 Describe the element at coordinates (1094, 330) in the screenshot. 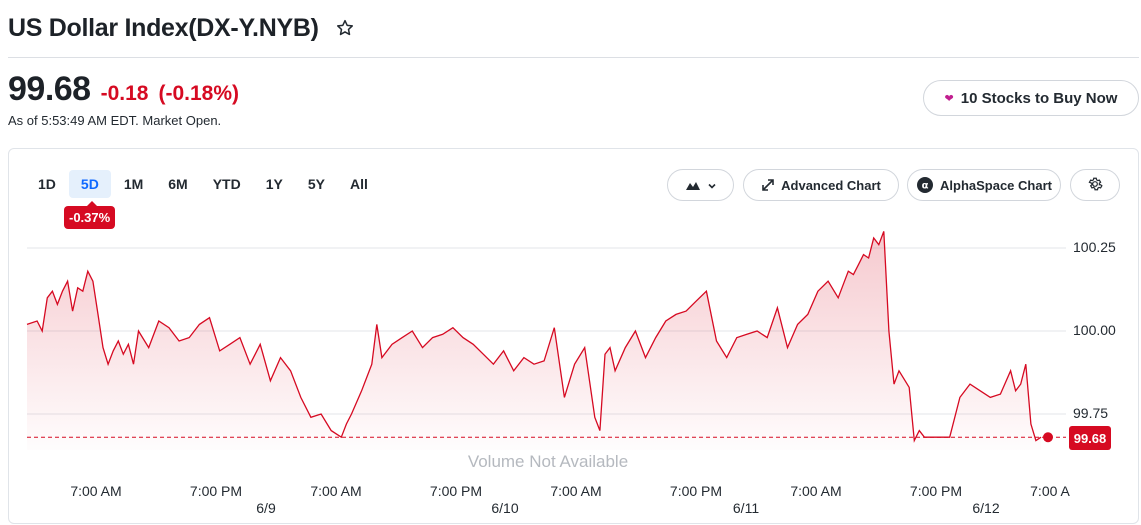

I see `y-tick-label: 100.00` at that location.